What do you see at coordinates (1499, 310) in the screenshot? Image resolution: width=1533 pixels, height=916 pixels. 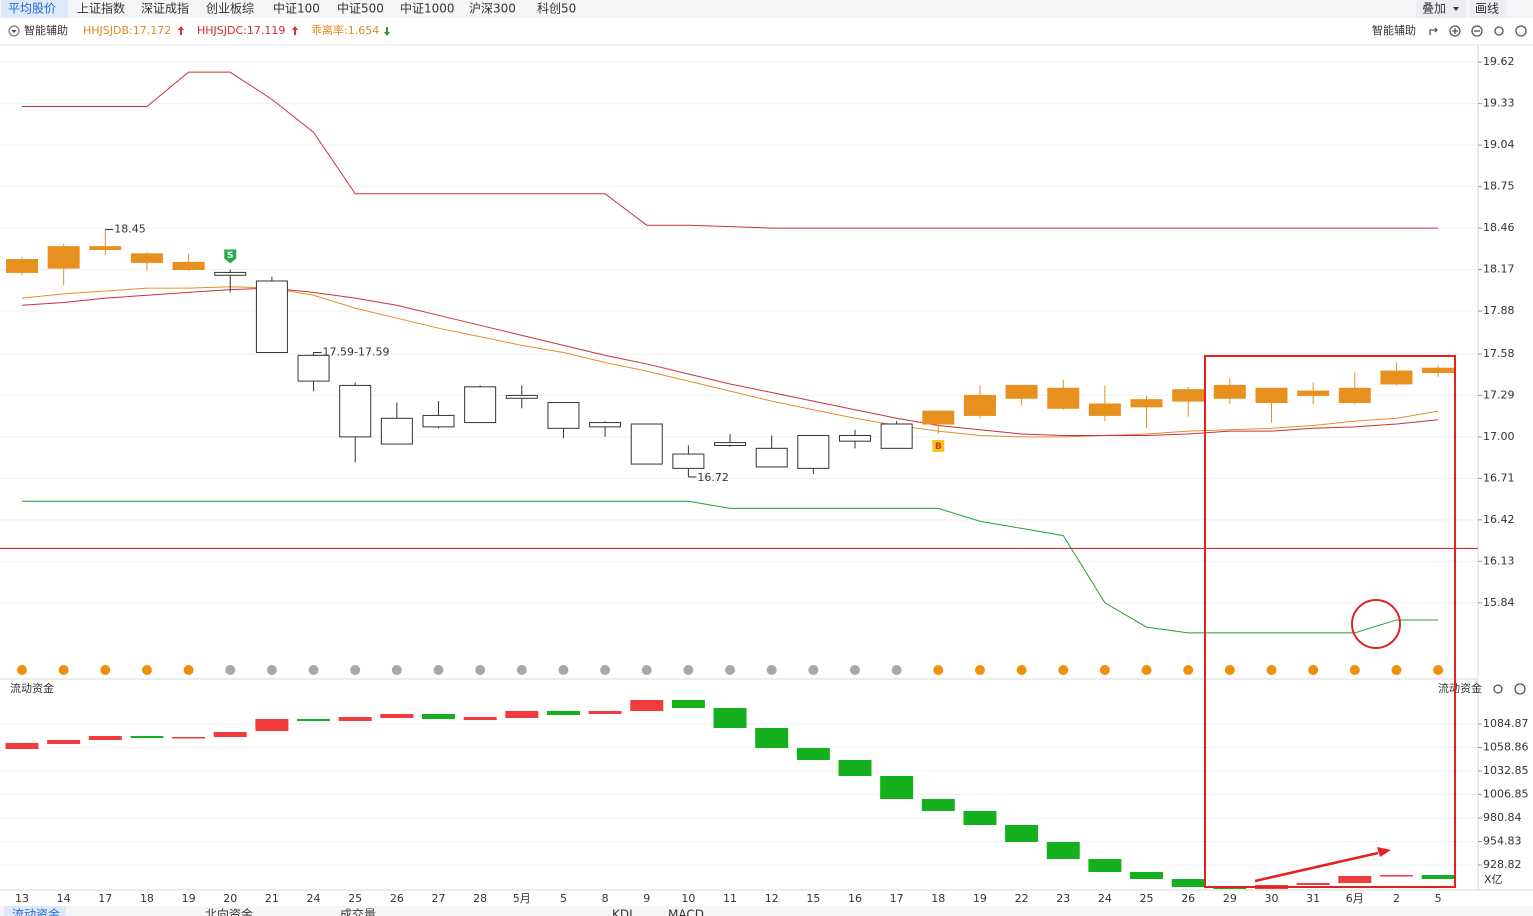 I see `y-tick-label: 17.88` at bounding box center [1499, 310].